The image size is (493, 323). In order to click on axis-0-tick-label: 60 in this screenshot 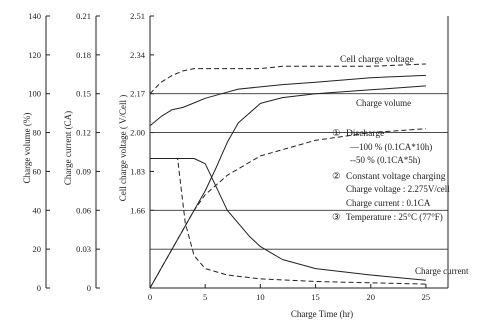, I will do `click(37, 171)`.